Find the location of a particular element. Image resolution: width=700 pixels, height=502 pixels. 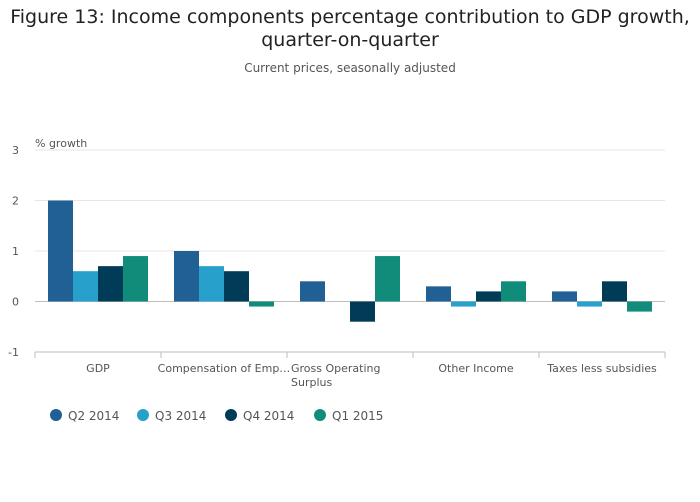

chart-subtitle: Current prices, seasonally adjusted is located at coordinates (350, 68).